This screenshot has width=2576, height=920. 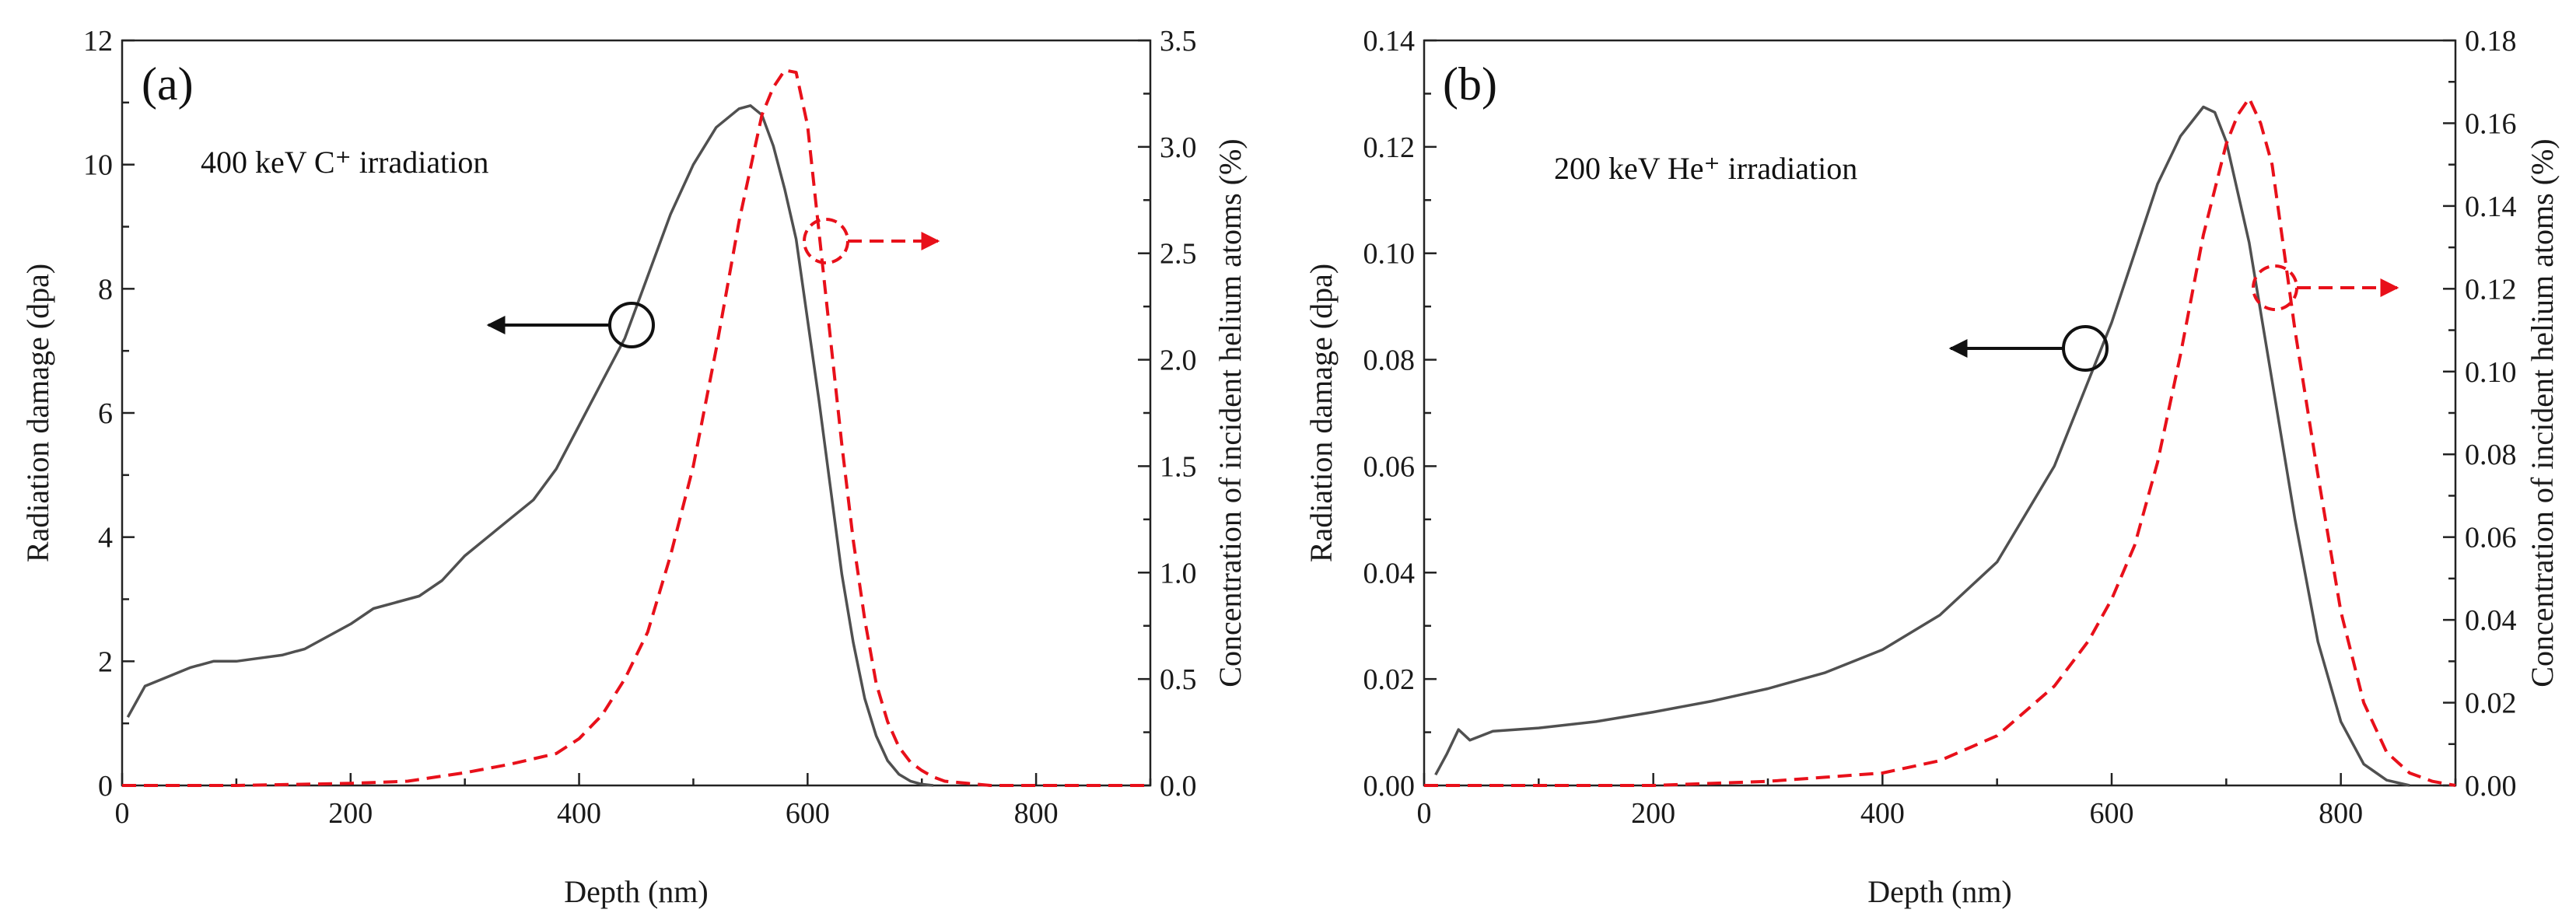 What do you see at coordinates (1390, 786) in the screenshot?
I see `y-left-tick-label: 0.00` at bounding box center [1390, 786].